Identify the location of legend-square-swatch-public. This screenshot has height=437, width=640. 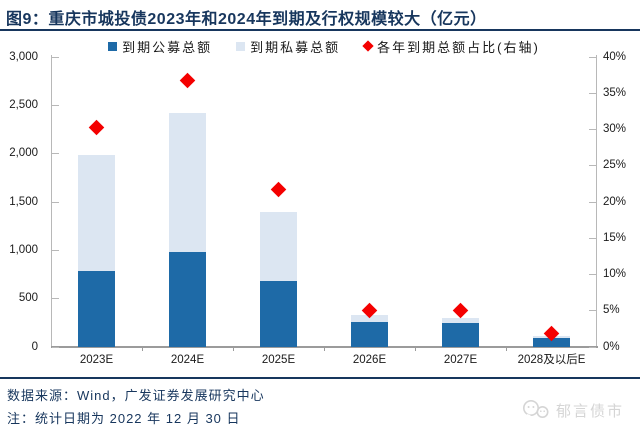
(113, 46).